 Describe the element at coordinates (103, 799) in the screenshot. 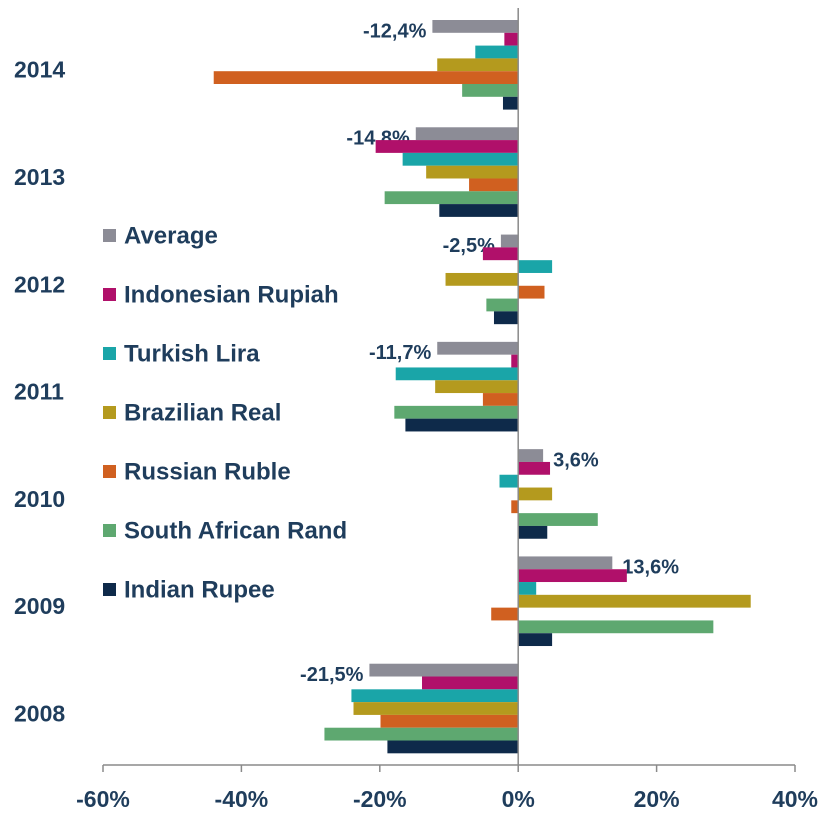

I see `x-tick-label: -60%` at that location.